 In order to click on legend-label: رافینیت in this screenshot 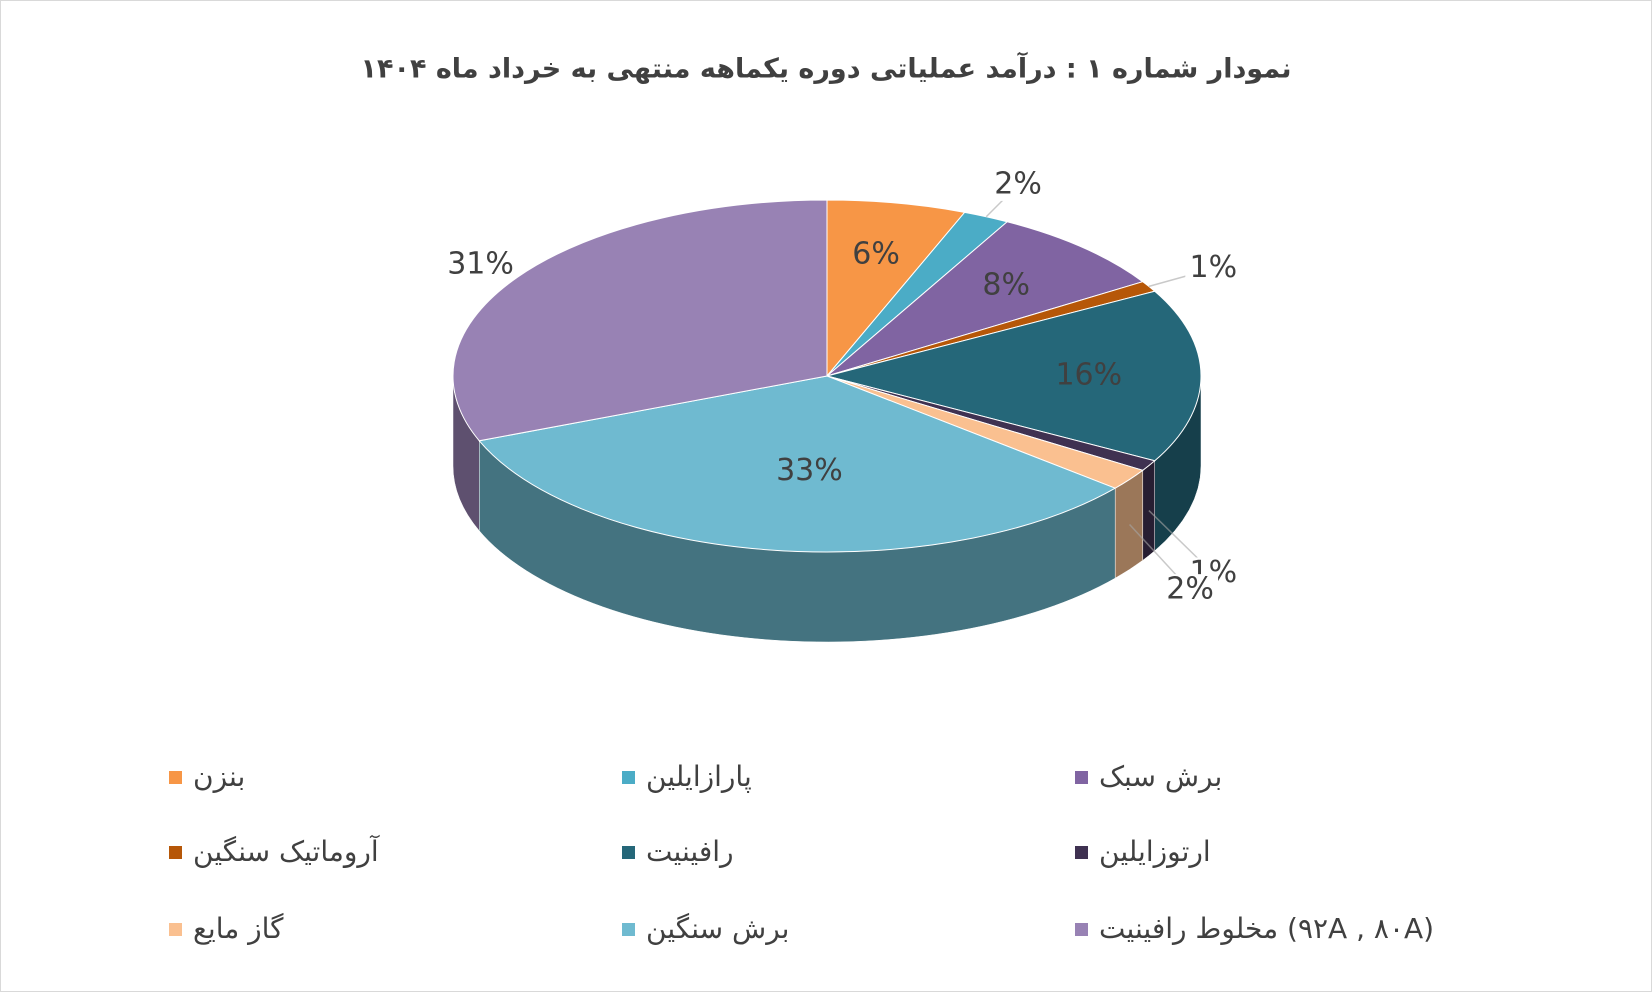, I will do `click(690, 851)`.